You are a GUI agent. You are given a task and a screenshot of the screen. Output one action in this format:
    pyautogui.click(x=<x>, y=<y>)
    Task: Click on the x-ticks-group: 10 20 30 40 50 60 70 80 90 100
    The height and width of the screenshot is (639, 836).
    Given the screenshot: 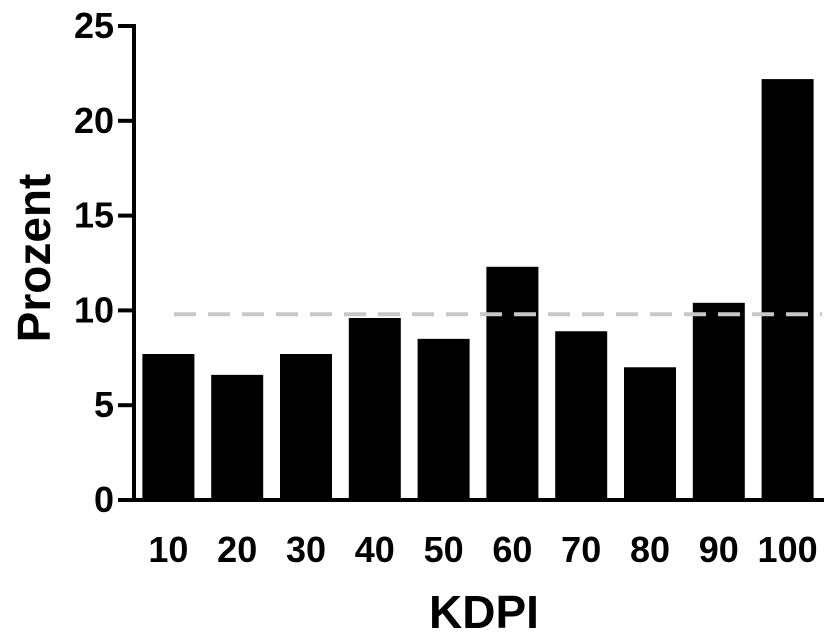 What is the action you would take?
    pyautogui.click(x=482, y=549)
    